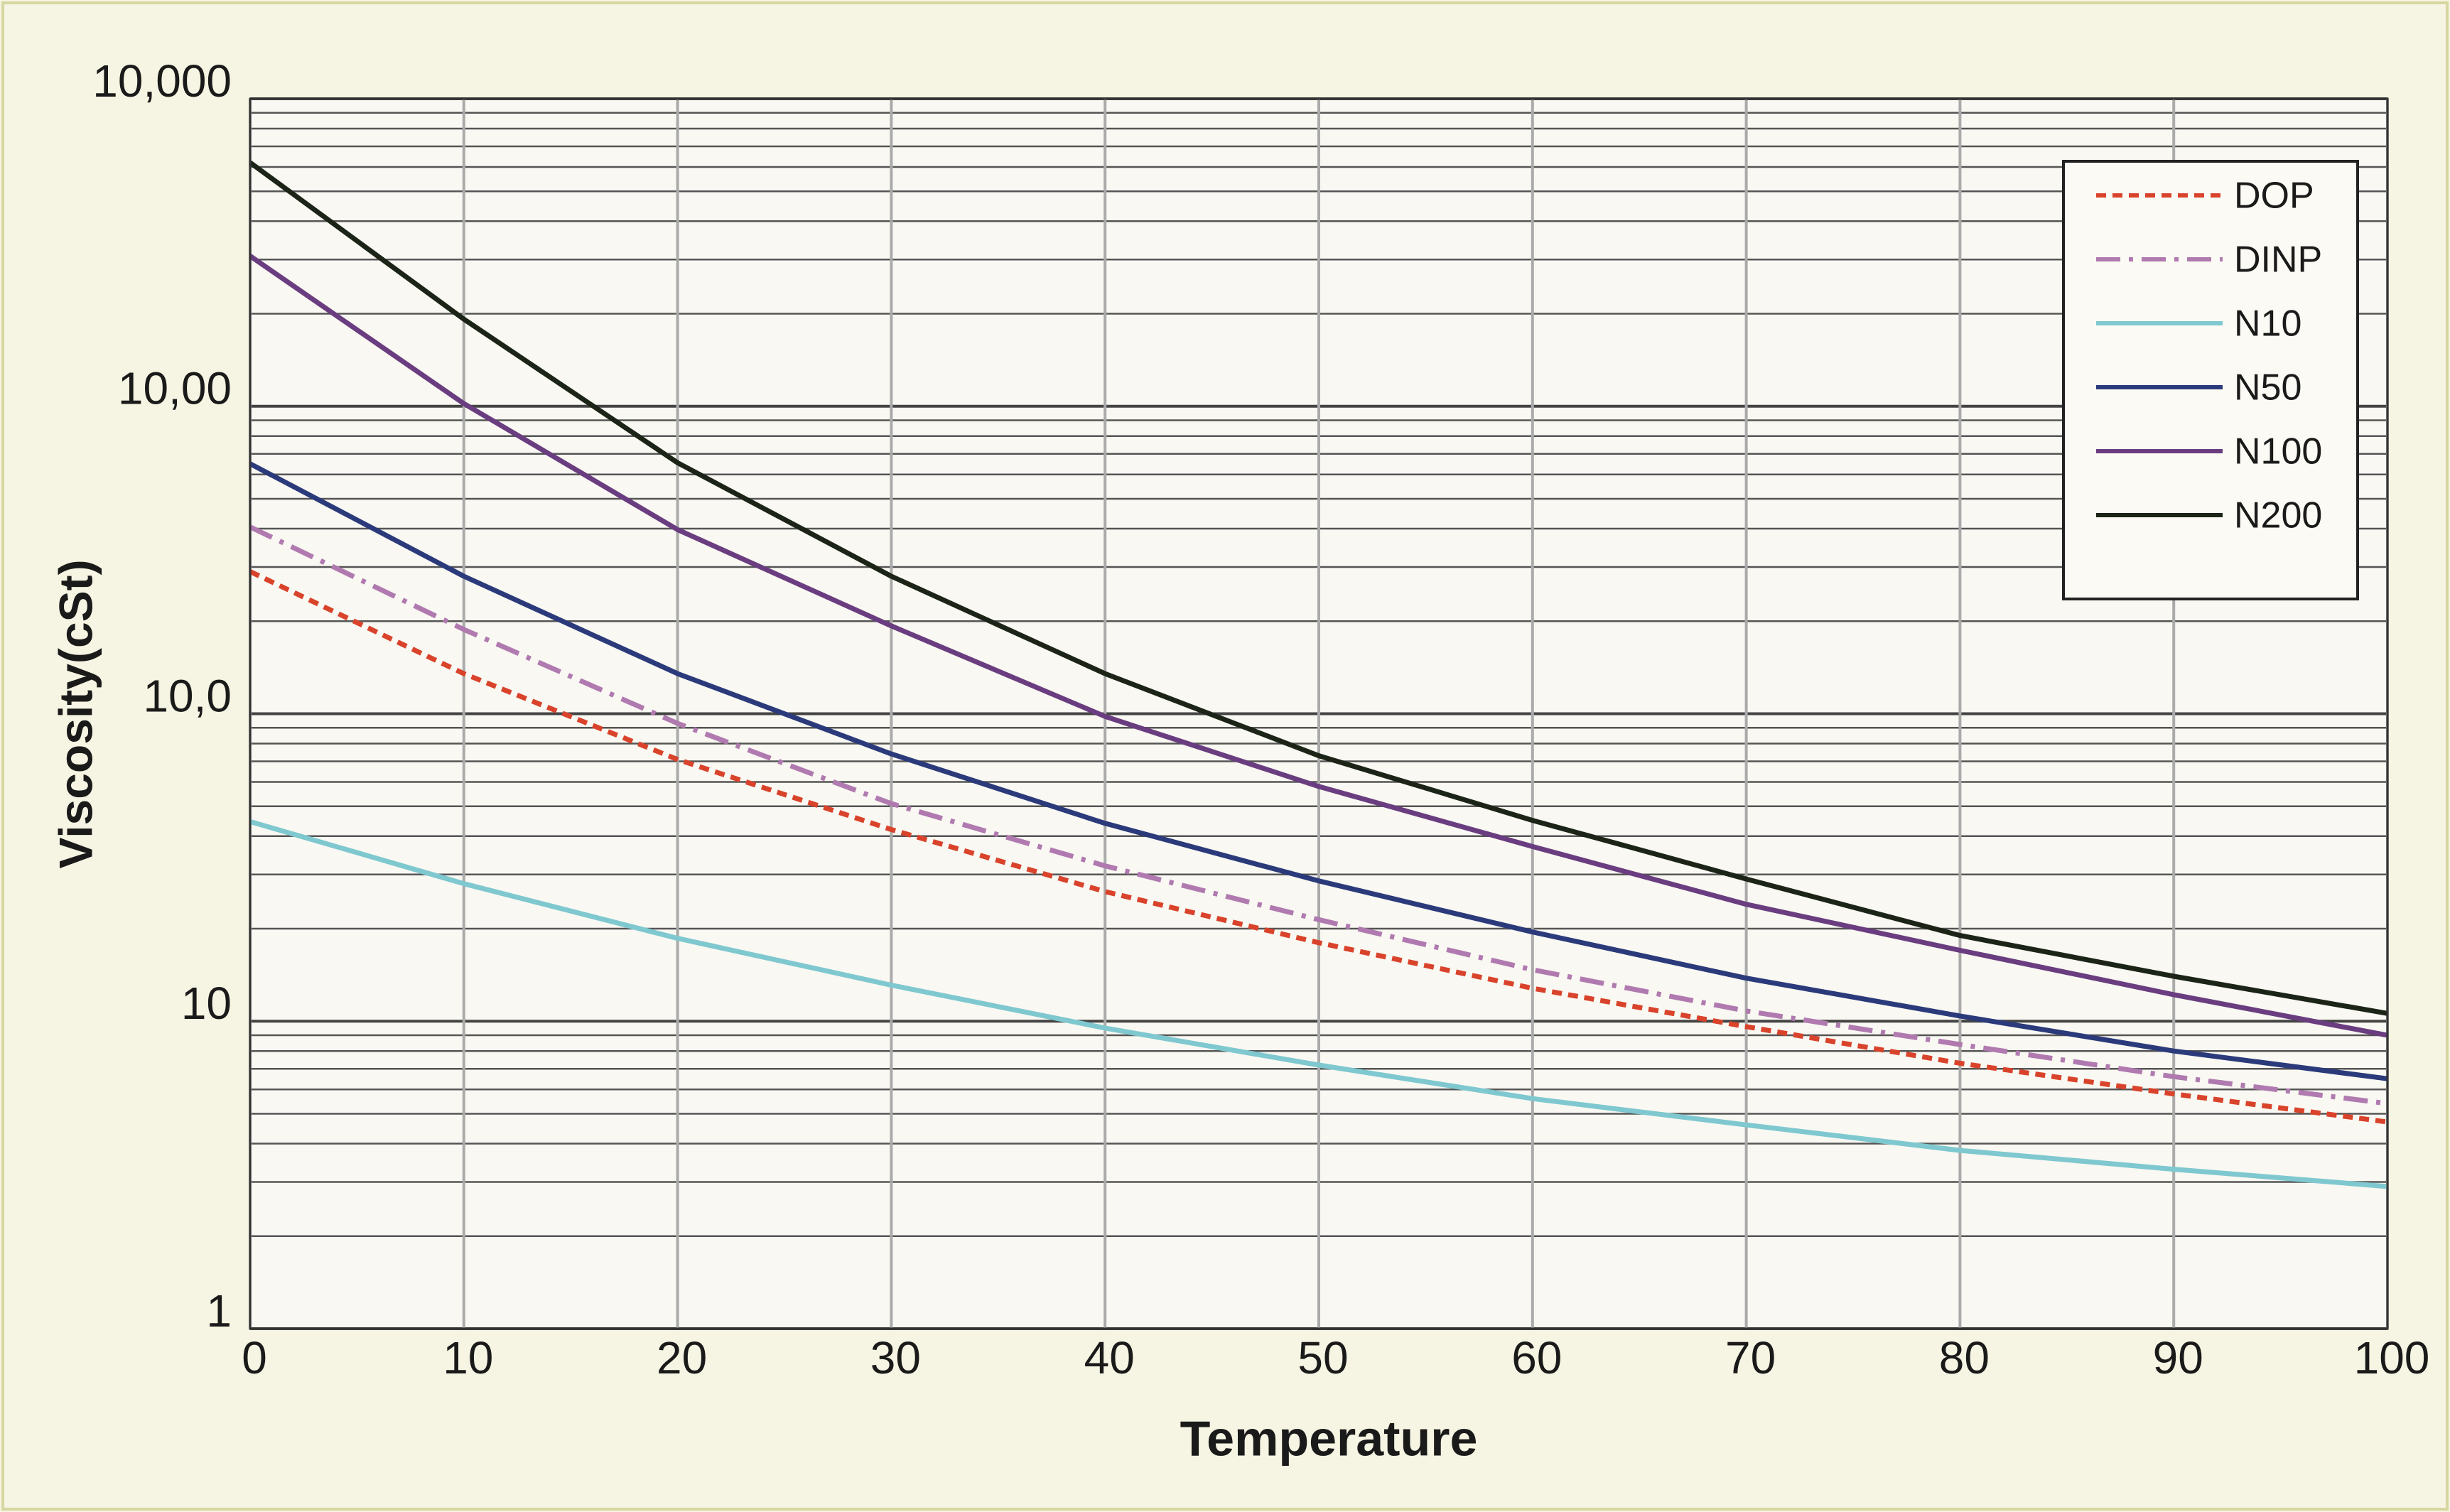  I want to click on x-tick-label: 80, so click(1964, 1357).